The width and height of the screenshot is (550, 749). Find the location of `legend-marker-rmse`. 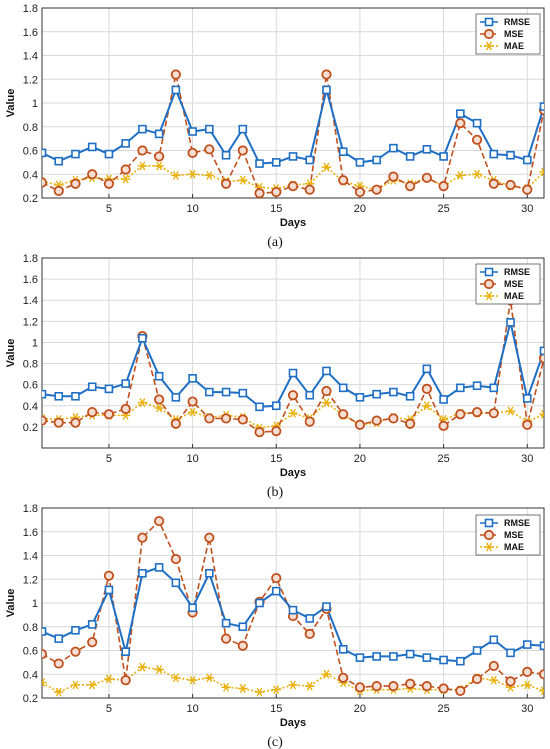

legend-marker-rmse is located at coordinates (489, 272).